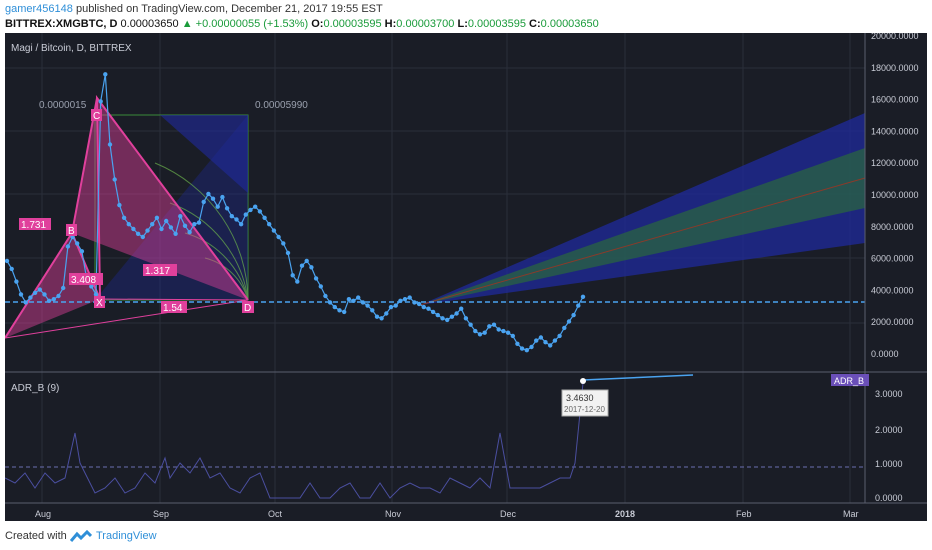  What do you see at coordinates (466, 535) in the screenshot?
I see `footer: Created with TradingView` at bounding box center [466, 535].